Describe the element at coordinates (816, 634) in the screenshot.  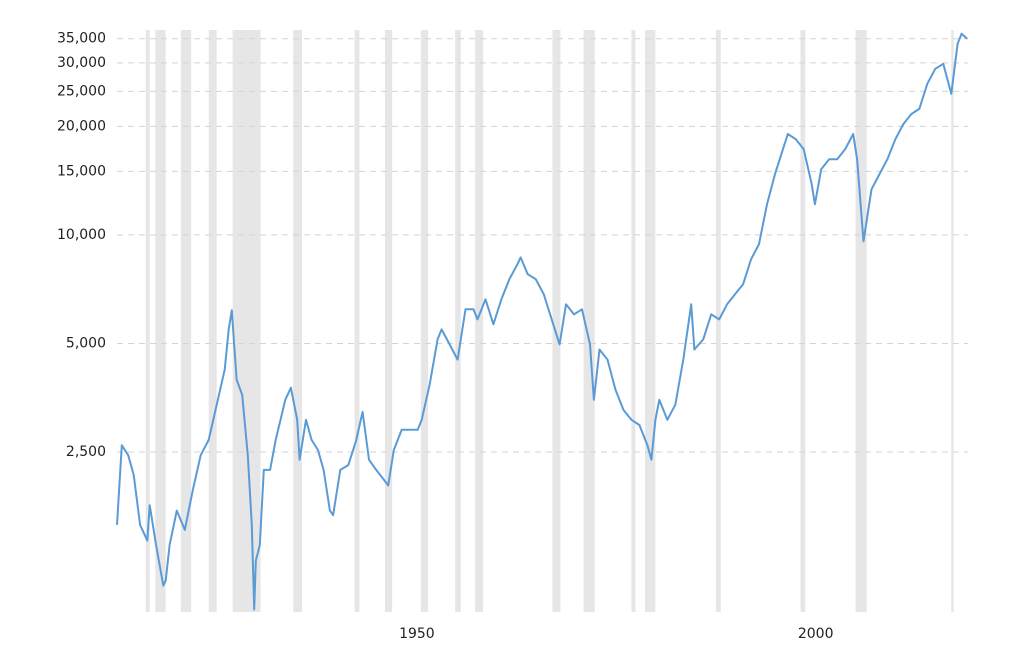
I see `x-tick-label: 2000` at that location.